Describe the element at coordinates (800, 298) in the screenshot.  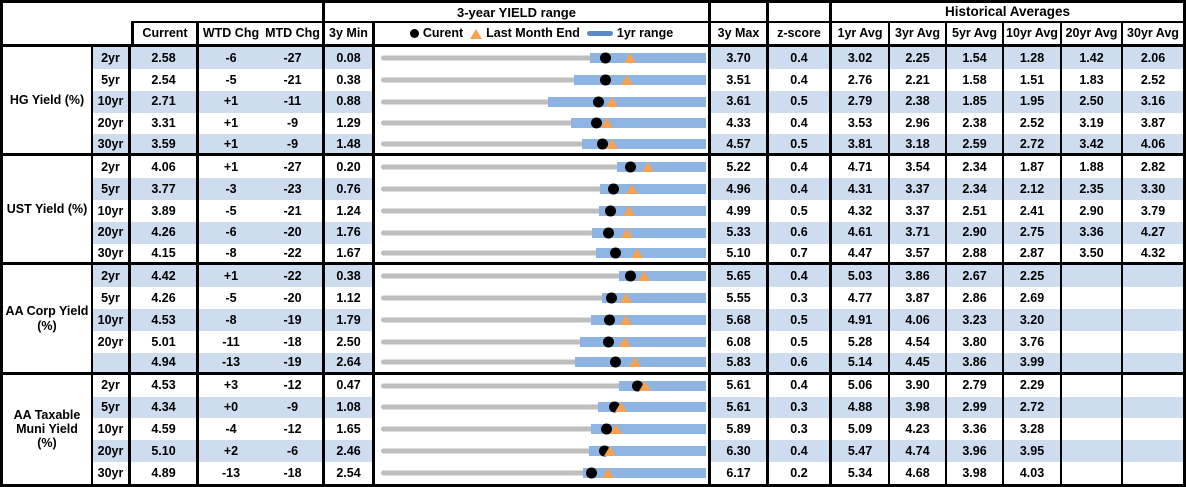
I see `z-score-value: 0.3` at that location.